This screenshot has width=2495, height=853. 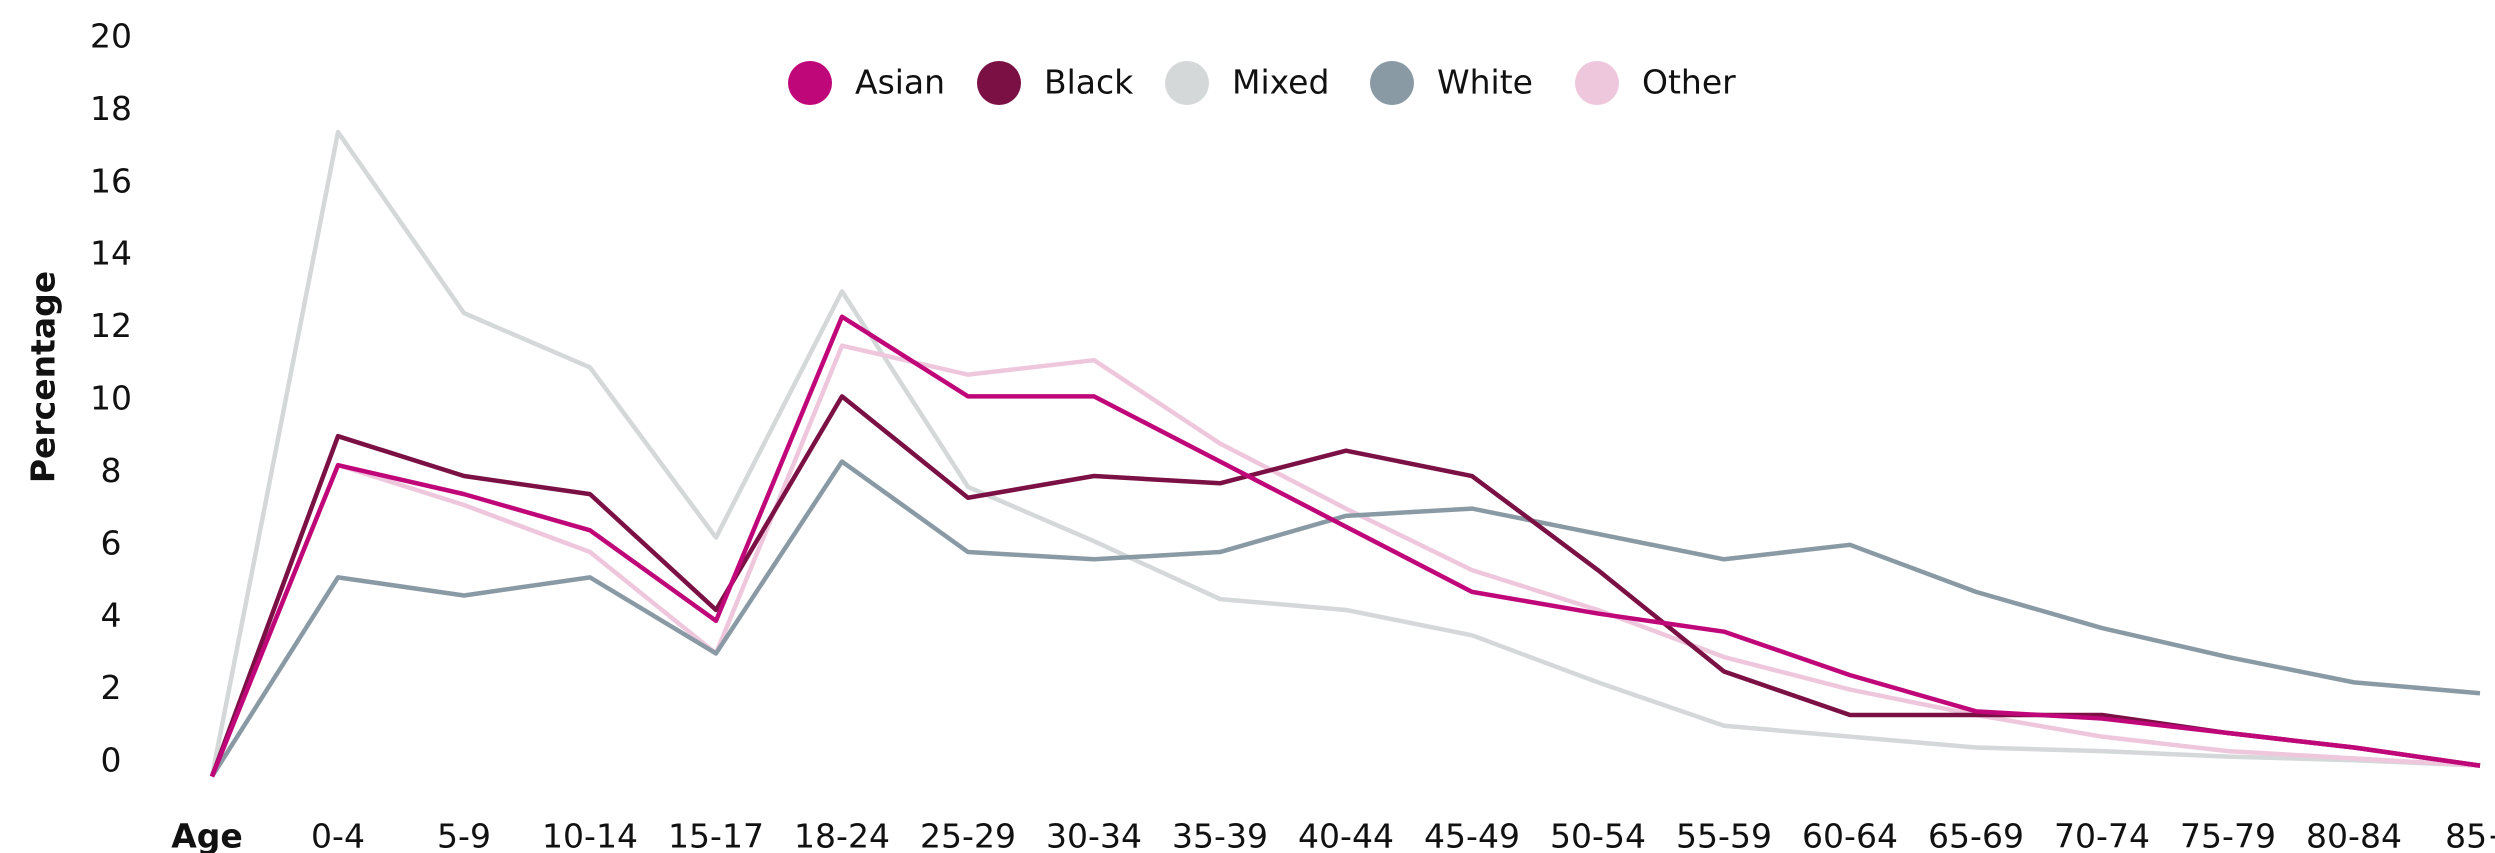 What do you see at coordinates (111, 253) in the screenshot?
I see `y-tick-label: 14` at bounding box center [111, 253].